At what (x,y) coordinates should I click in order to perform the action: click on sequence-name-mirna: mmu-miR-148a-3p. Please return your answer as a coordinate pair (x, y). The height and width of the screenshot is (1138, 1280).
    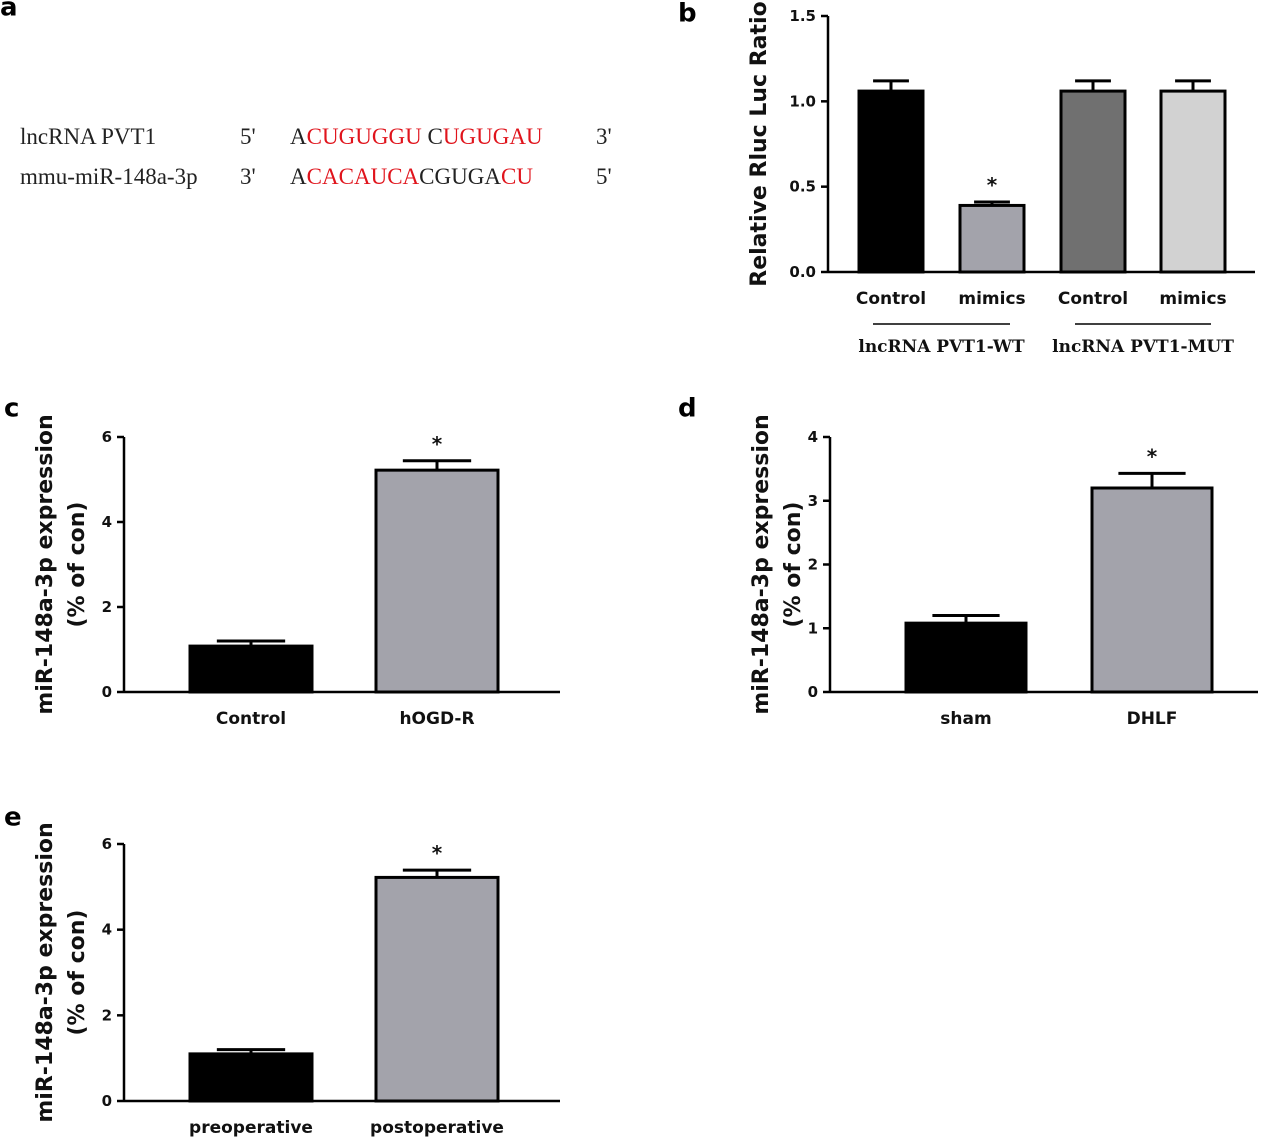
    Looking at the image, I should click on (109, 176).